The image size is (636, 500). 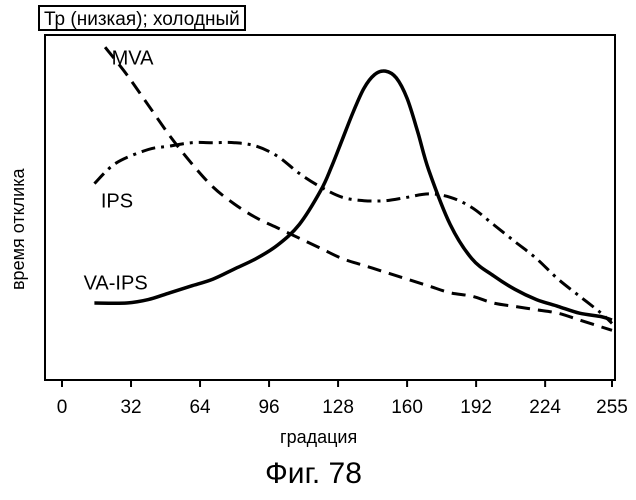 What do you see at coordinates (133, 58) in the screenshot?
I see `series-label-mva: MVA` at bounding box center [133, 58].